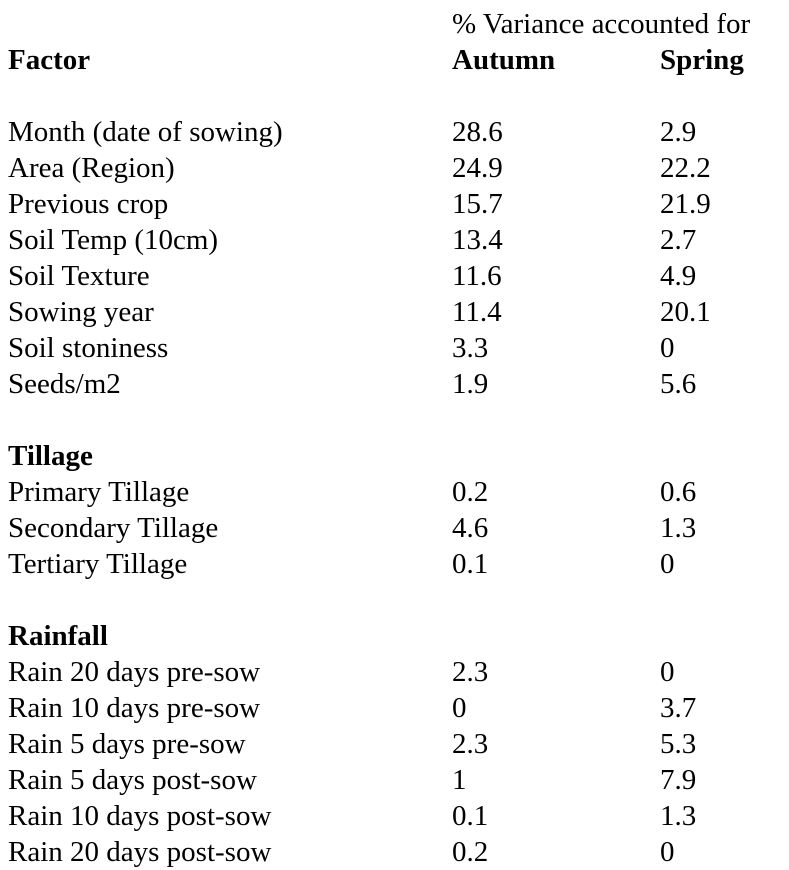  What do you see at coordinates (134, 708) in the screenshot?
I see `factor-label: Rain 10 days pre-sow` at bounding box center [134, 708].